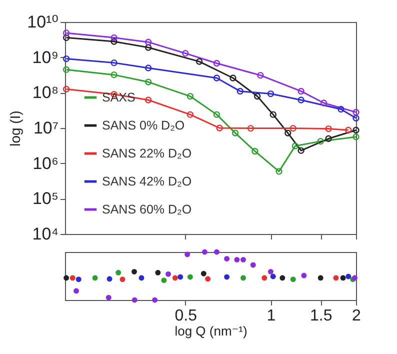 This screenshot has width=397, height=354. Describe the element at coordinates (45, 128) in the screenshot. I see `y-tick-label: 10⁷` at that location.